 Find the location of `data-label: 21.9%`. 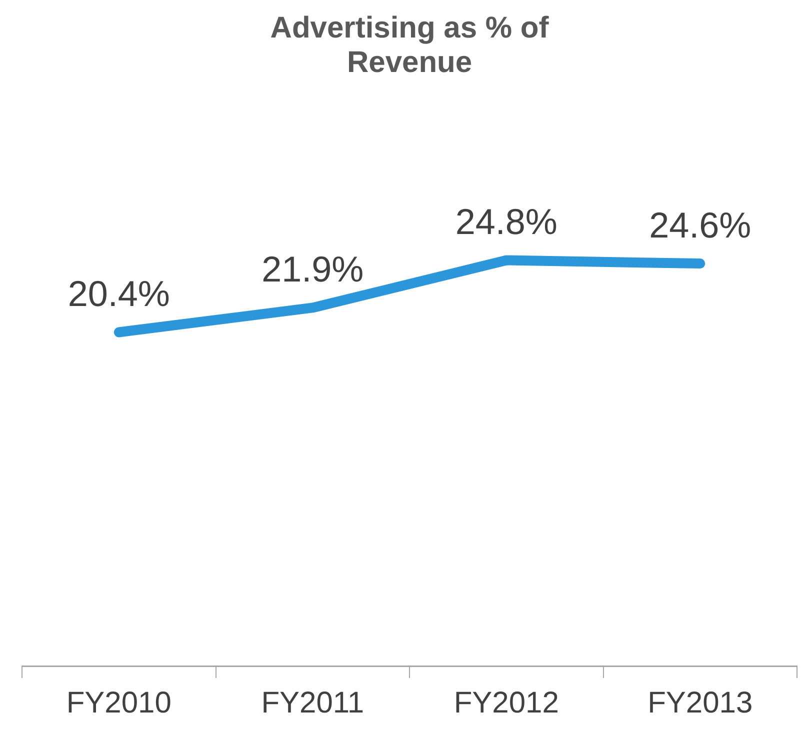

data-label: 21.9% is located at coordinates (313, 269).